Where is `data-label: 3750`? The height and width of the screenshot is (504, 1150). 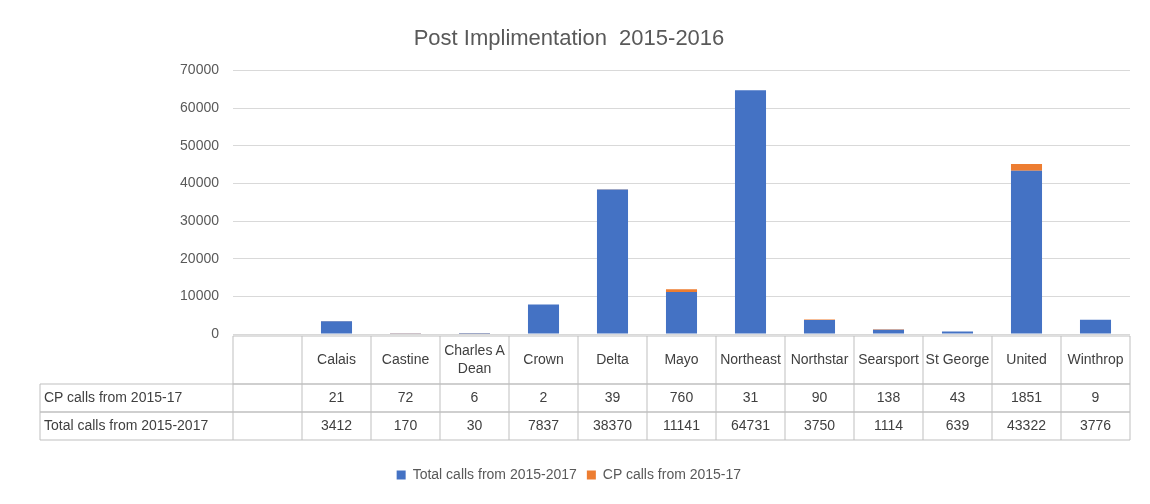 data-label: 3750 is located at coordinates (819, 424).